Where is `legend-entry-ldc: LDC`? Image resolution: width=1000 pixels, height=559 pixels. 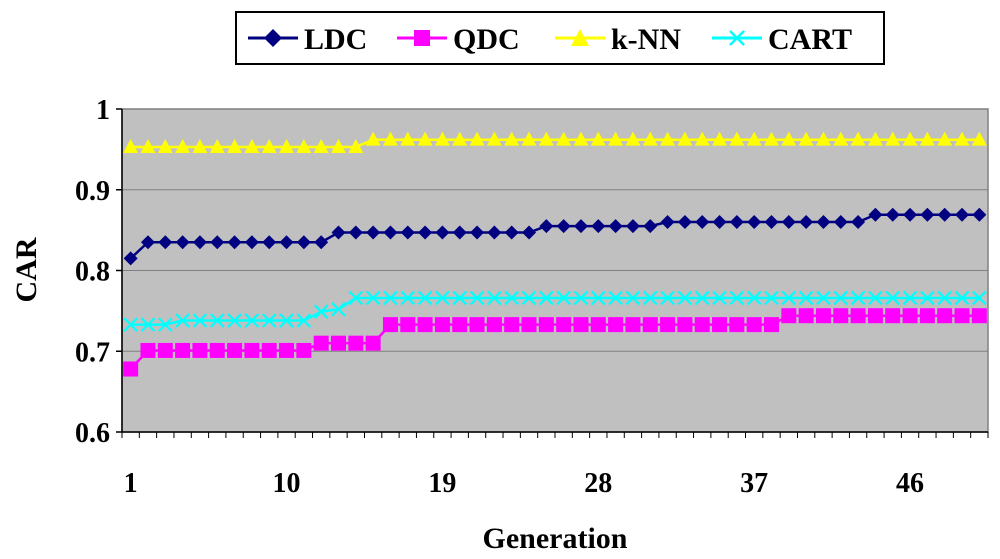 legend-entry-ldc: LDC is located at coordinates (307, 39).